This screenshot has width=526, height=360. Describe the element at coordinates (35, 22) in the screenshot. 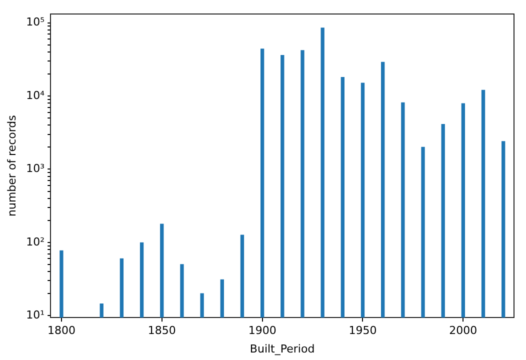

I see `y-tick-label: 10⁵` at that location.